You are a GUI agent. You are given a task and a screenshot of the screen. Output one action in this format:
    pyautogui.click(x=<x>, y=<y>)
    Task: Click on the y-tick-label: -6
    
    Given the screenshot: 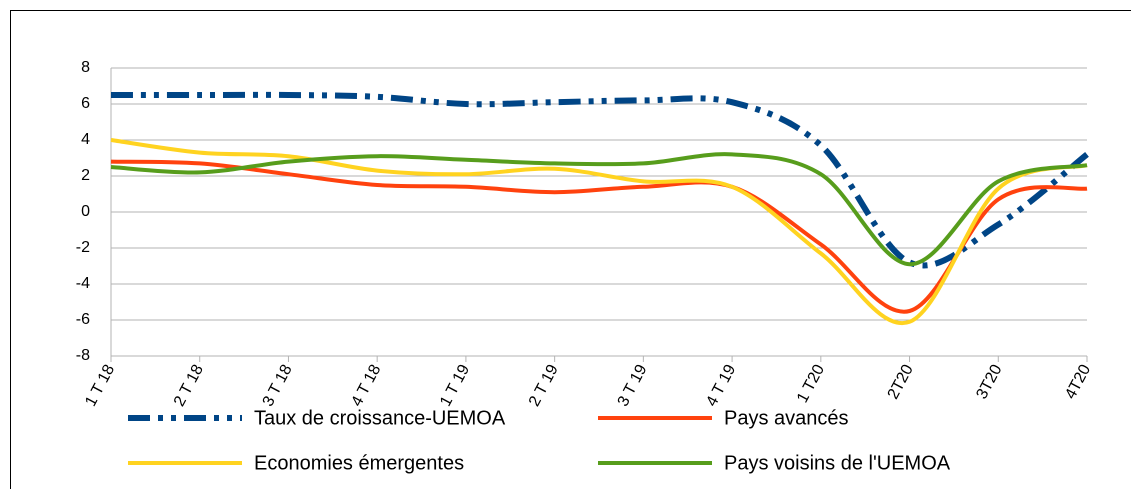 What is the action you would take?
    pyautogui.click(x=83, y=319)
    